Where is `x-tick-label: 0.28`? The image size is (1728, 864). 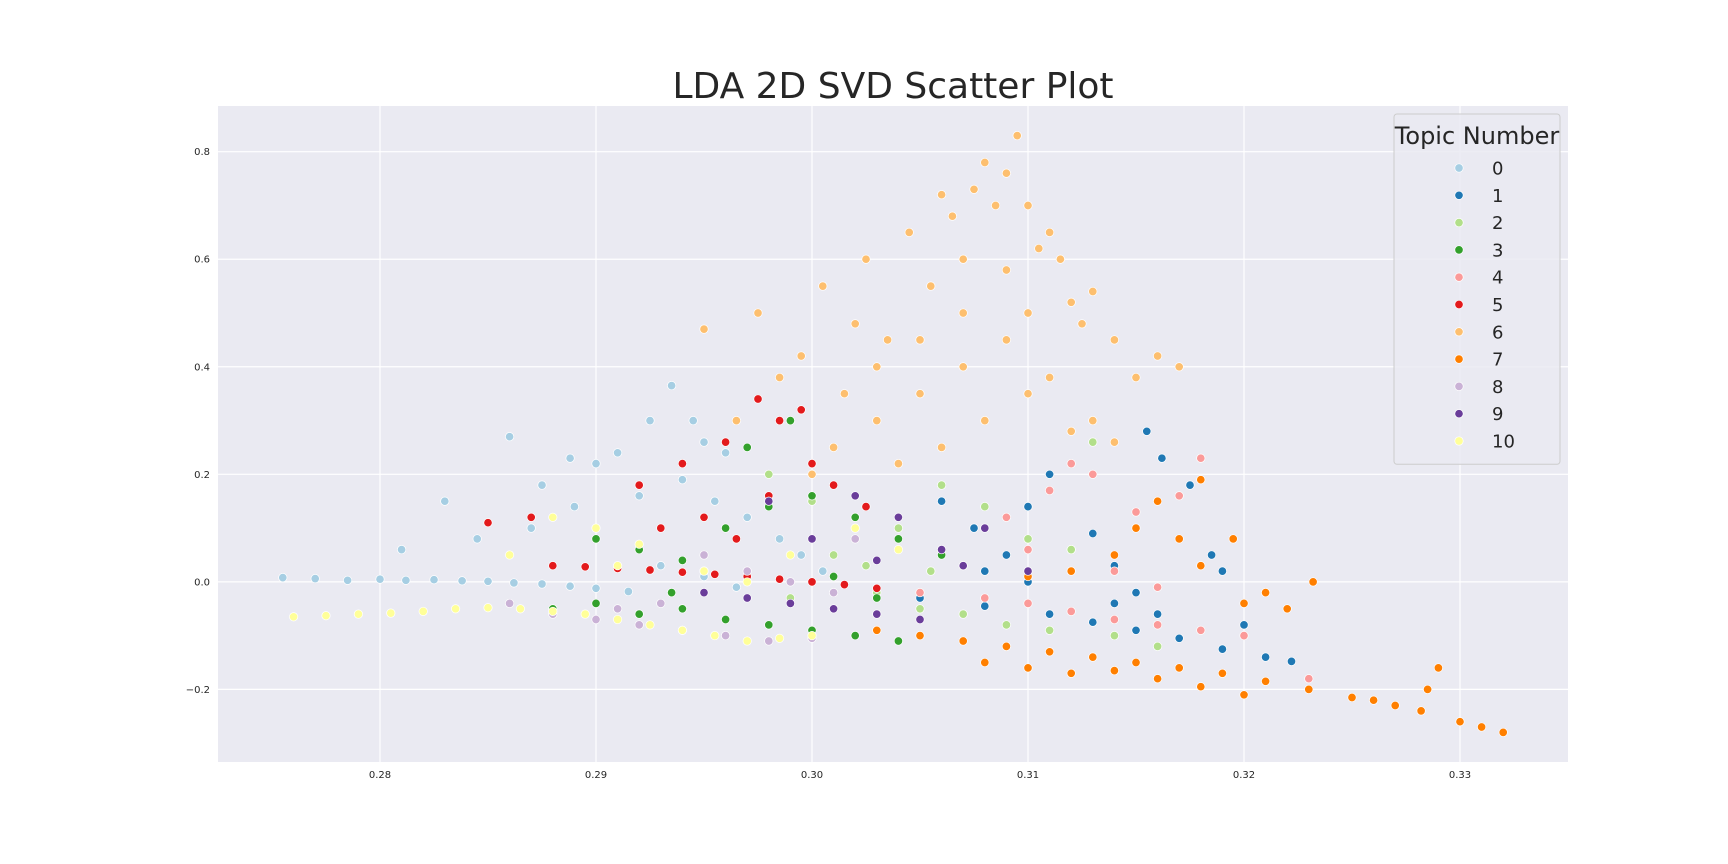 x-tick-label: 0.28 is located at coordinates (380, 775).